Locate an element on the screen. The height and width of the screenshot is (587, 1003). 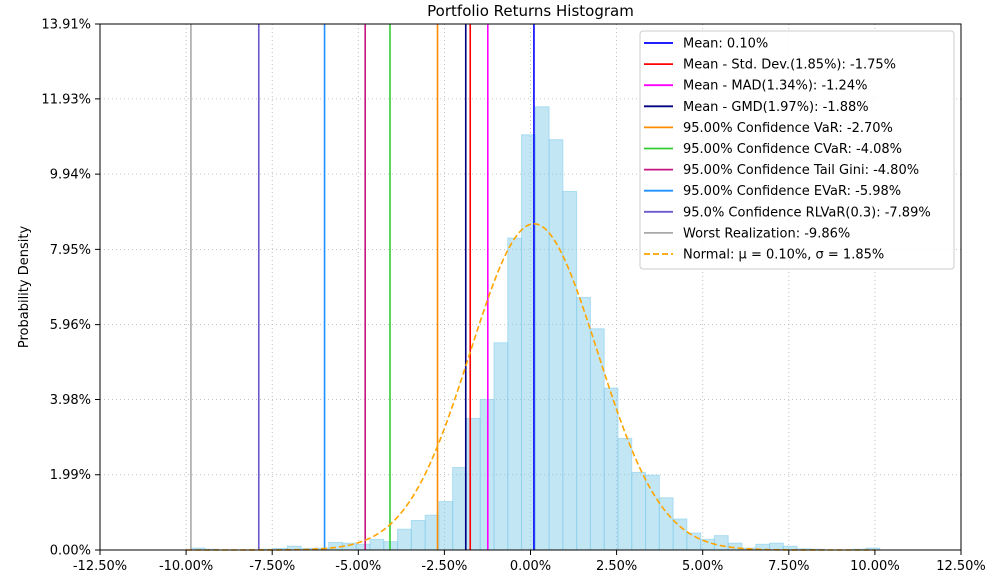
legend-label: 95.0% Confidence RLVaR(0.3): -7.89% is located at coordinates (807, 212).